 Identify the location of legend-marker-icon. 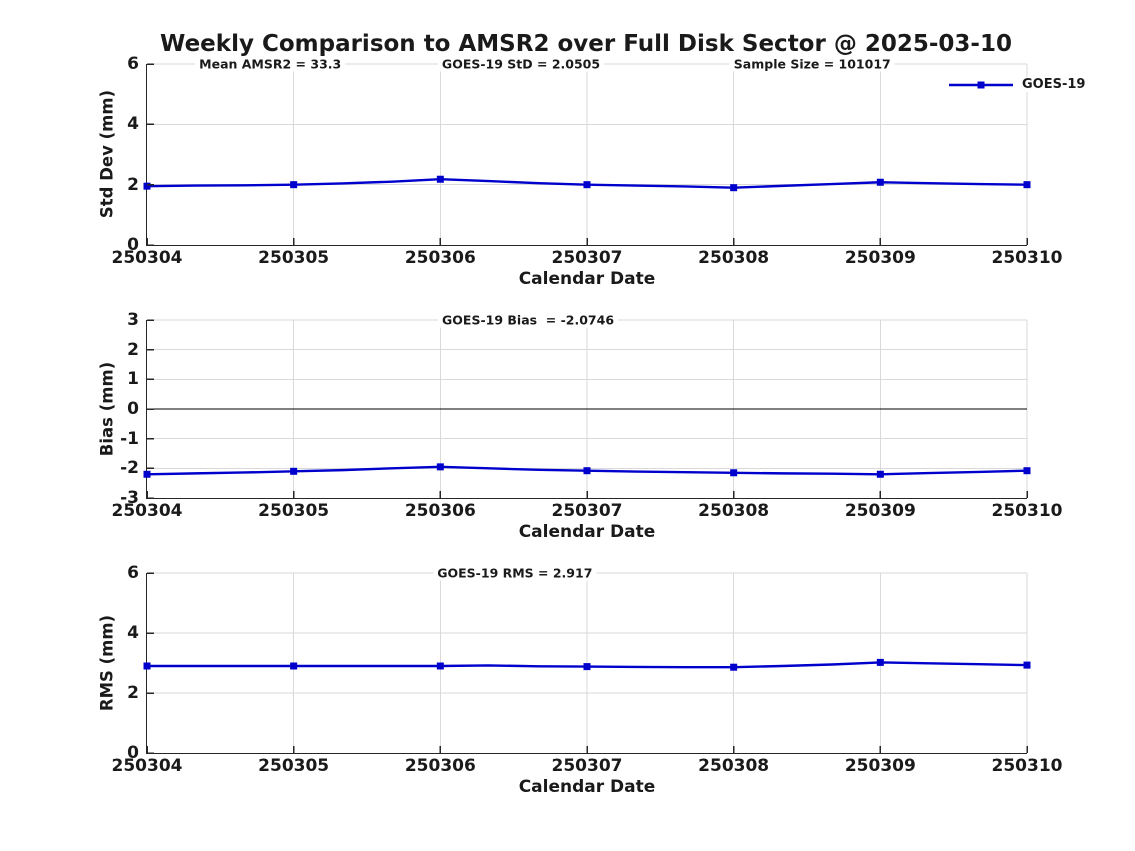
(981, 84).